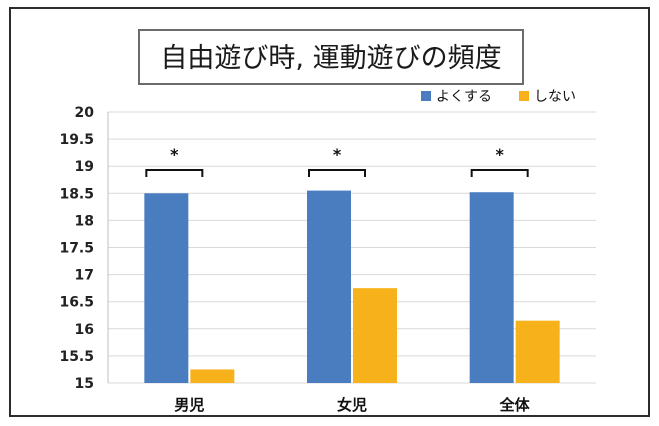  I want to click on y-tick-label: 20, so click(85, 113).